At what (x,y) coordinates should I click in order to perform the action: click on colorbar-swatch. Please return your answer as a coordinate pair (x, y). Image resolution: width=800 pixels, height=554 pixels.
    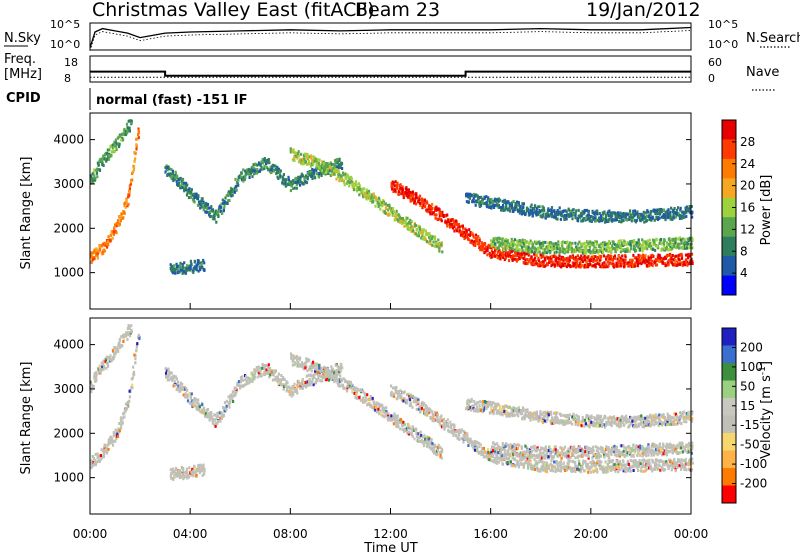
    Looking at the image, I should click on (729, 130).